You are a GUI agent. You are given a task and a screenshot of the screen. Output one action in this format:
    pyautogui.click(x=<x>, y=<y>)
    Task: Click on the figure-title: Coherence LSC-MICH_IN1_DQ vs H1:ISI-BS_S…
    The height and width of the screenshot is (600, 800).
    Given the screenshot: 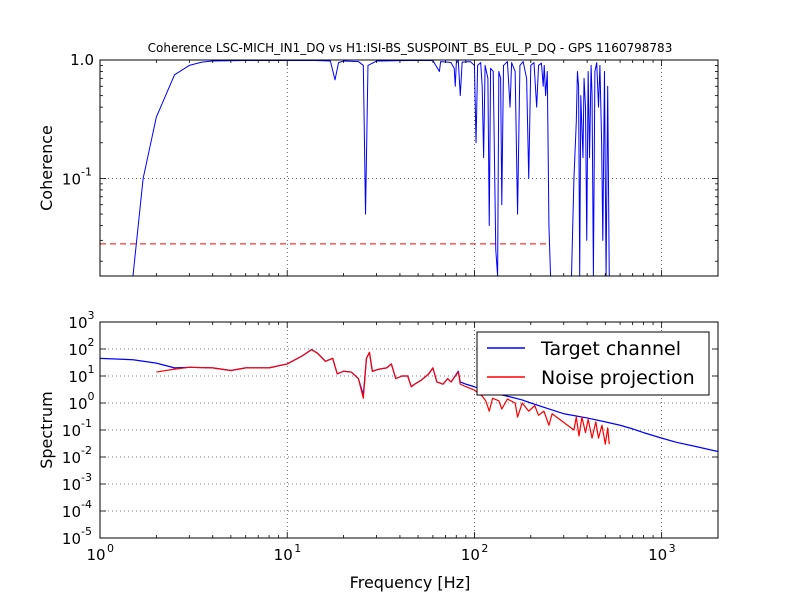 What is the action you would take?
    pyautogui.click(x=410, y=48)
    